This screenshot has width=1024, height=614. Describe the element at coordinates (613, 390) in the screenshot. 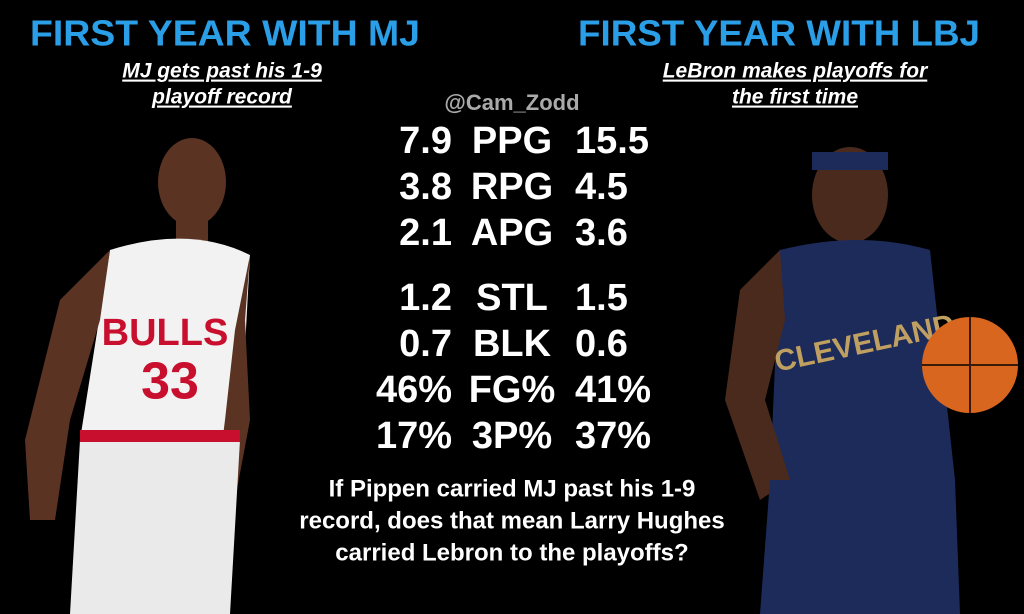

I see `right-value: 41%` at that location.